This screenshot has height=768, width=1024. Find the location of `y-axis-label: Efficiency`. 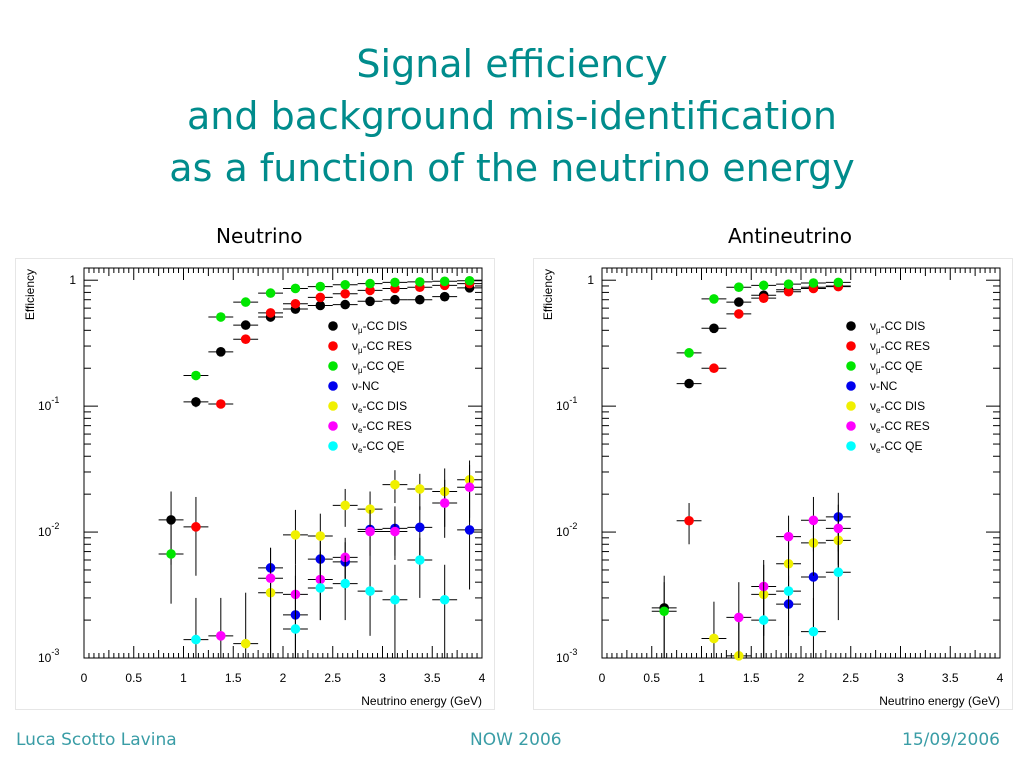

y-axis-label: Efficiency is located at coordinates (30, 294).